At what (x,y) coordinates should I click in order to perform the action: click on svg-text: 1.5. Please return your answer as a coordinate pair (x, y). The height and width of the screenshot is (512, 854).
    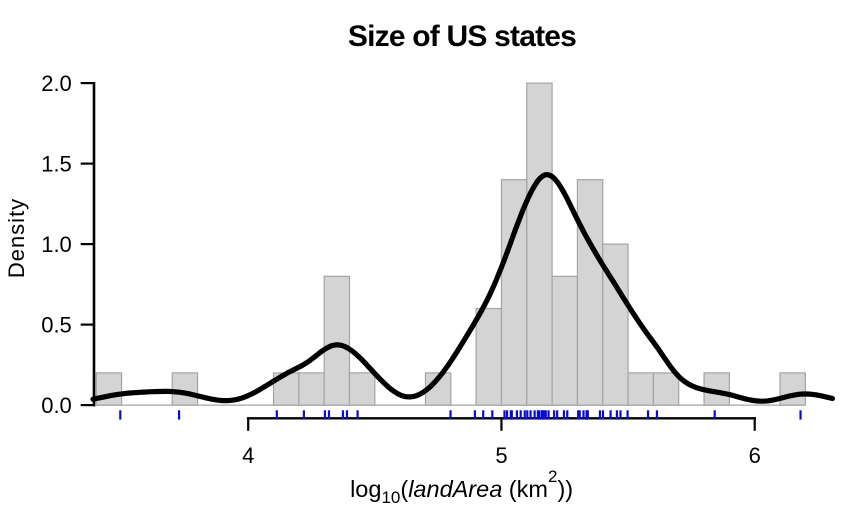
    Looking at the image, I should click on (56, 164).